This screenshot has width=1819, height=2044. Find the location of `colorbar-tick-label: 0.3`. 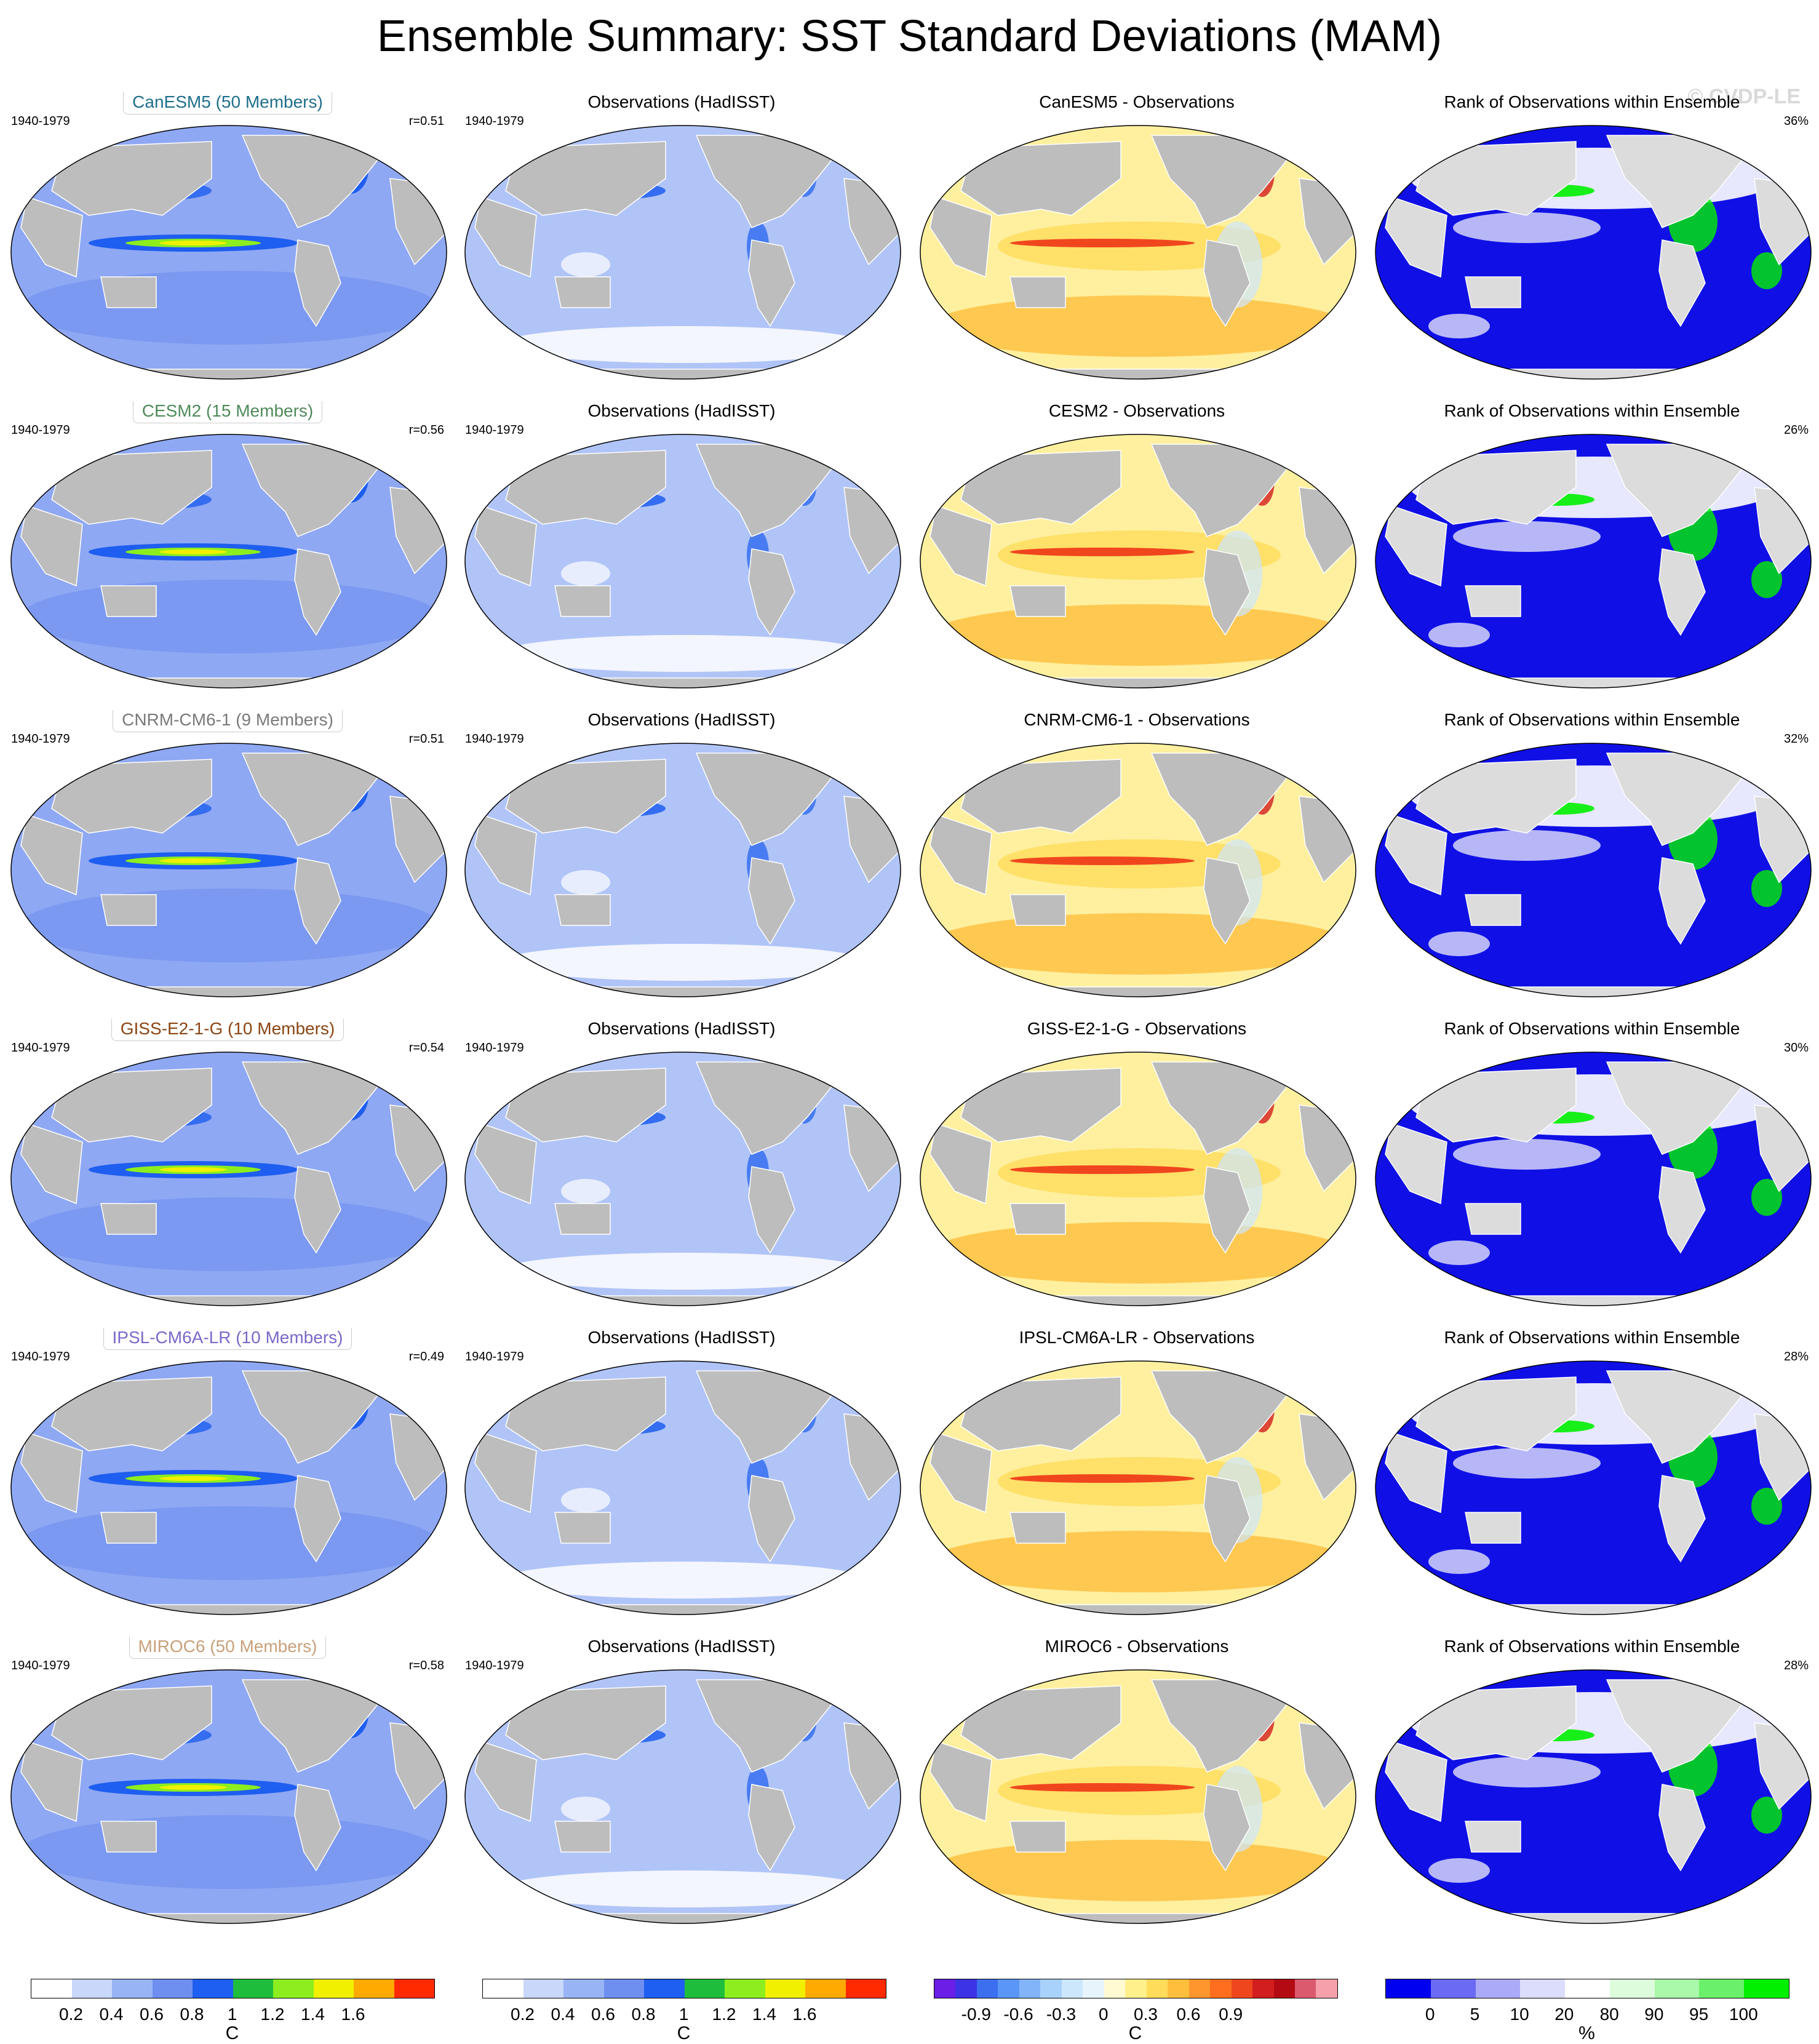

colorbar-tick-label: 0.3 is located at coordinates (1146, 2014).